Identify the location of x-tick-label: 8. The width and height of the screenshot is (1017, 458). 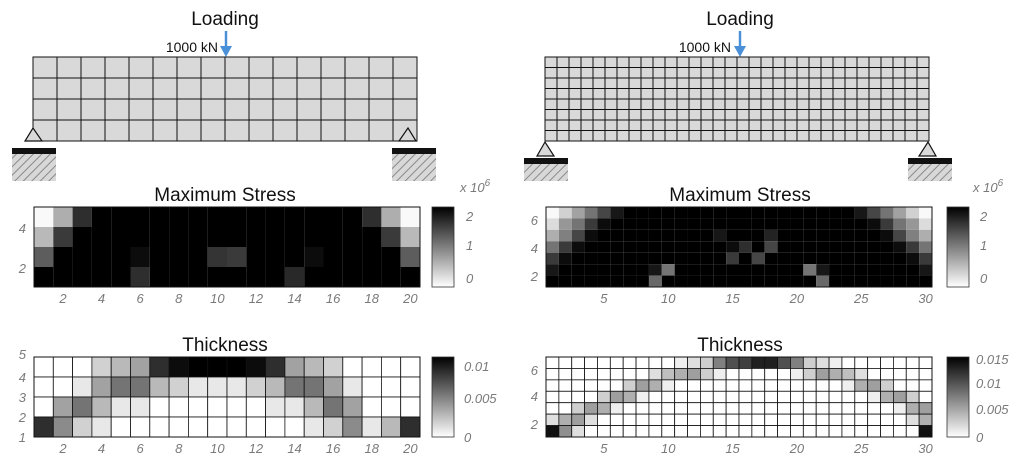
(179, 298).